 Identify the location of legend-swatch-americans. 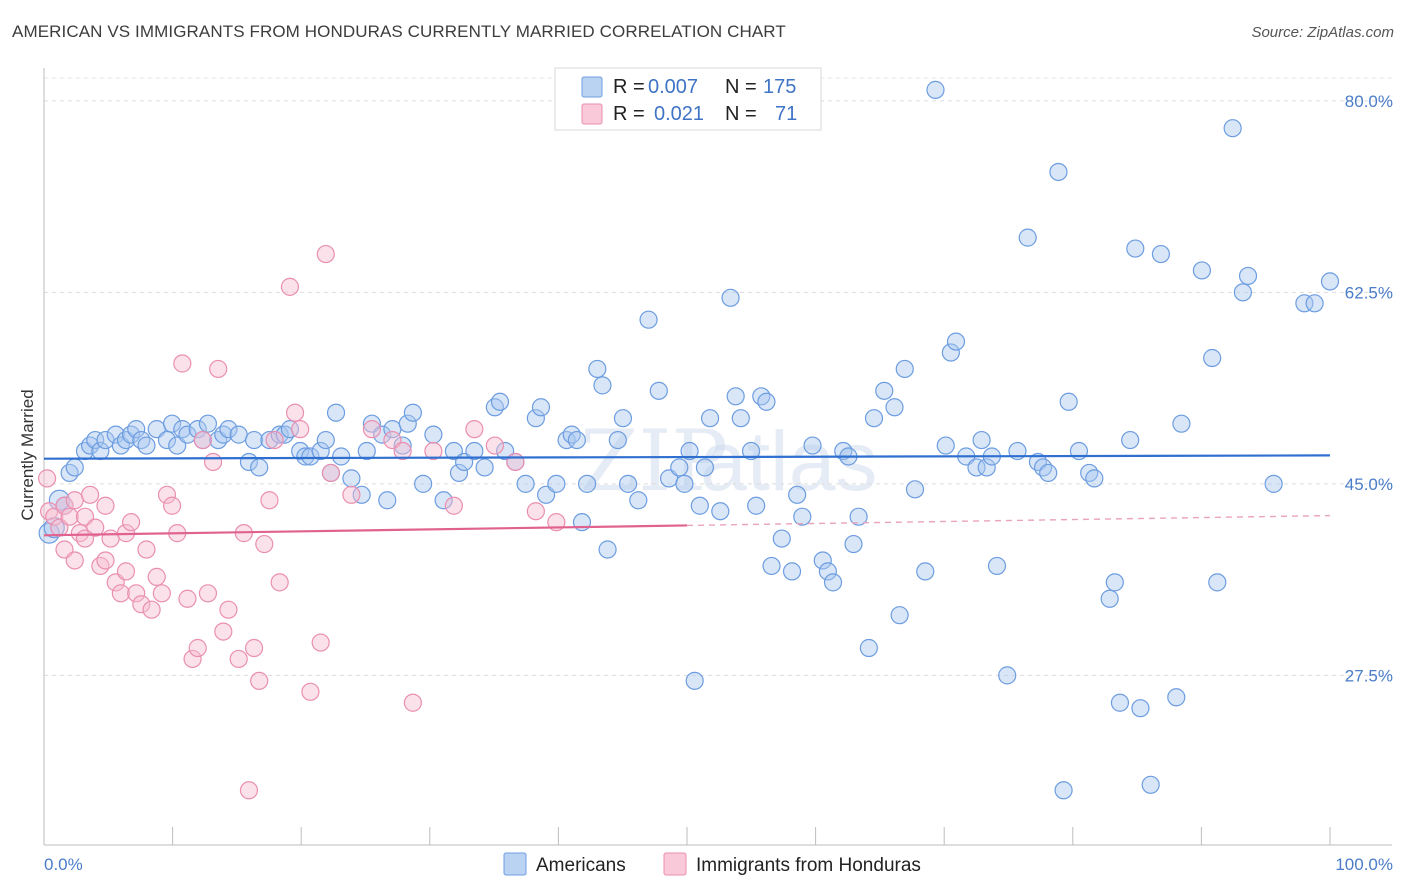
(592, 87).